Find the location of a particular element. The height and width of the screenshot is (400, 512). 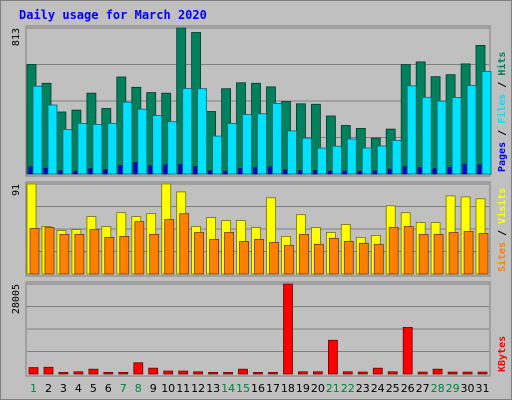

x-label-day-25: 25 is located at coordinates (393, 388).